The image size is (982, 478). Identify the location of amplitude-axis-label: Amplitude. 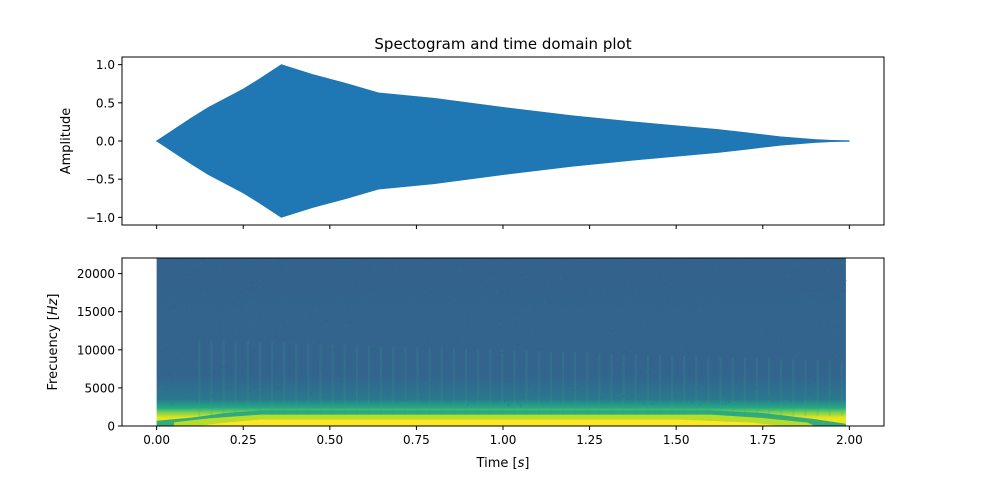
(66, 141).